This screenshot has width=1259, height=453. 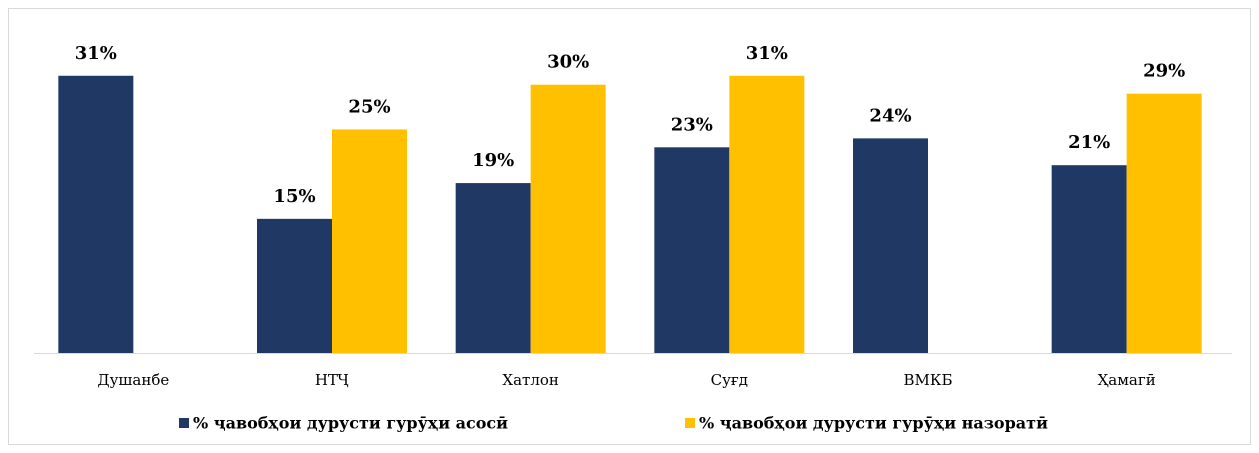 I want to click on data-label: 21%, so click(x=1089, y=142).